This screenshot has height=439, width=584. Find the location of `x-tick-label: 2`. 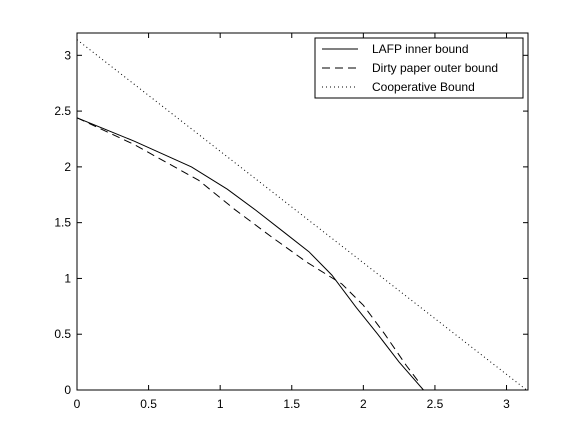

x-tick-label: 2 is located at coordinates (363, 404).